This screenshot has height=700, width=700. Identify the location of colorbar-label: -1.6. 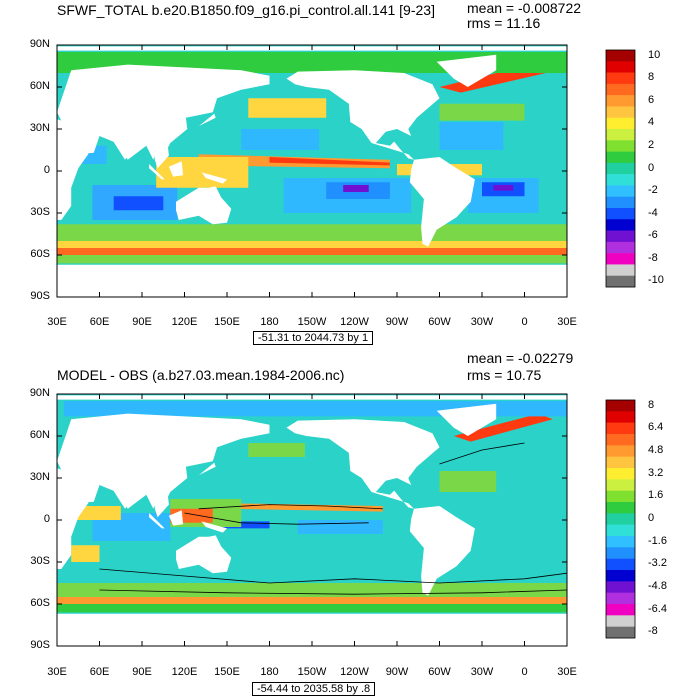
(657, 540).